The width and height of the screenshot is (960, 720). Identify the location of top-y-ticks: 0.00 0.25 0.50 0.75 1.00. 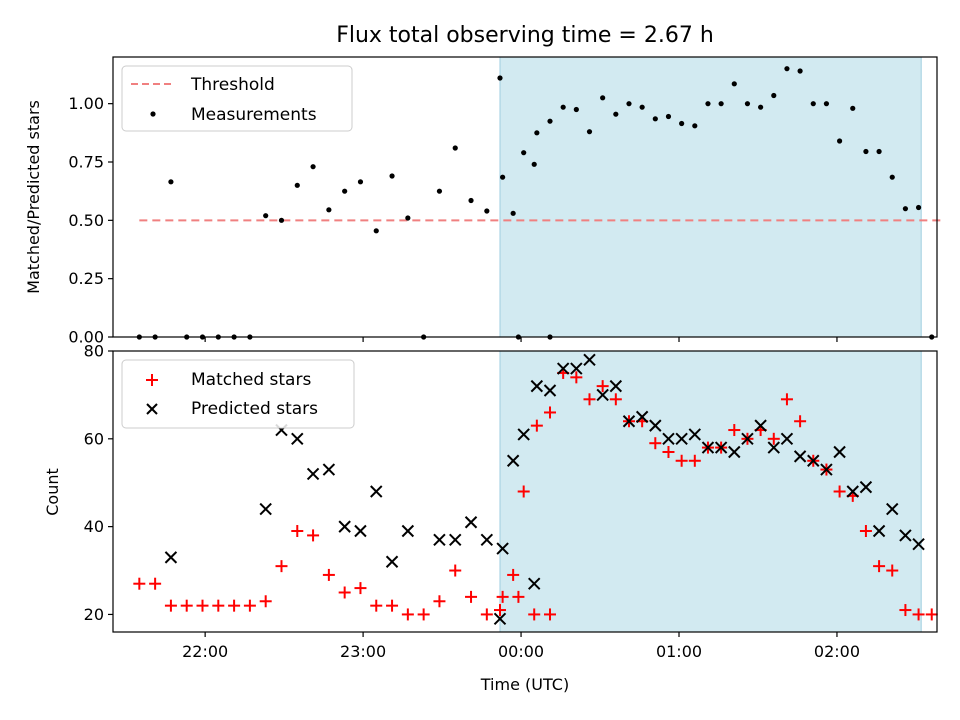
(90, 220).